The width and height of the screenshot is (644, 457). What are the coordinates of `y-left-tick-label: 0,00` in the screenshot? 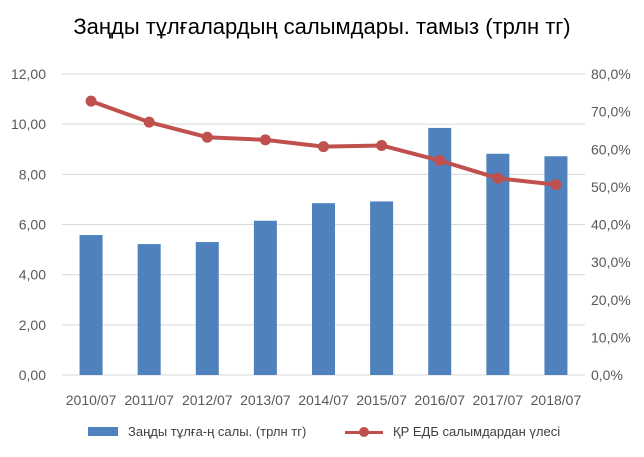 It's located at (32, 375).